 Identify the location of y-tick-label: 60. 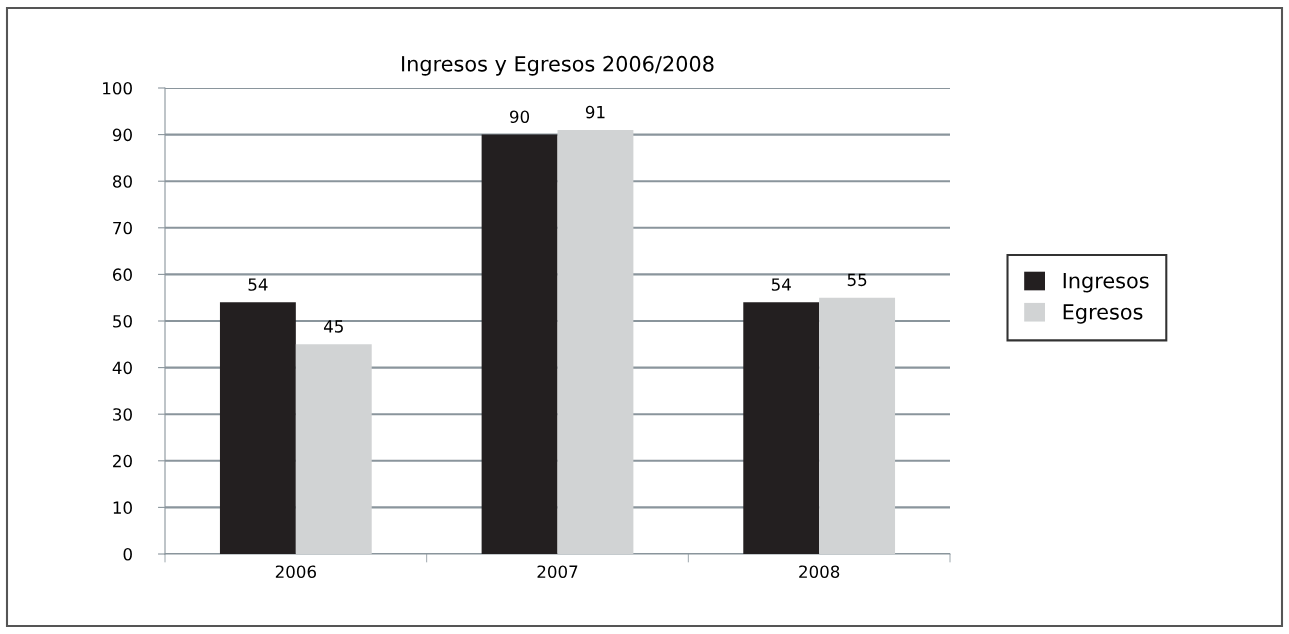
(122, 274).